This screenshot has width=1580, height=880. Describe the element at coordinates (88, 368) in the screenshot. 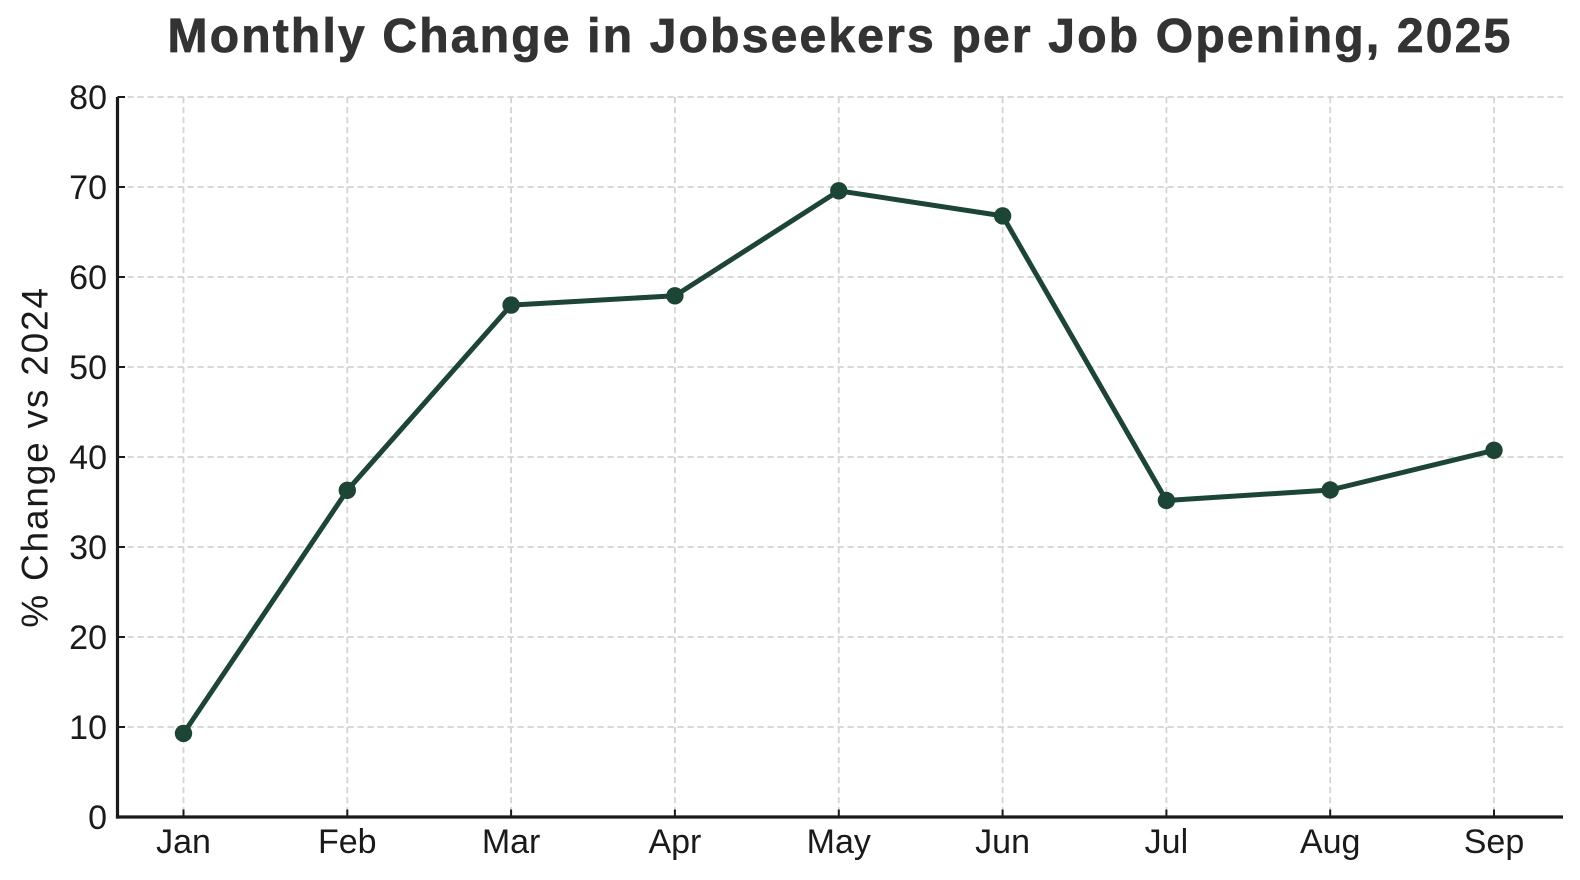

I see `svg-text: 50` at that location.